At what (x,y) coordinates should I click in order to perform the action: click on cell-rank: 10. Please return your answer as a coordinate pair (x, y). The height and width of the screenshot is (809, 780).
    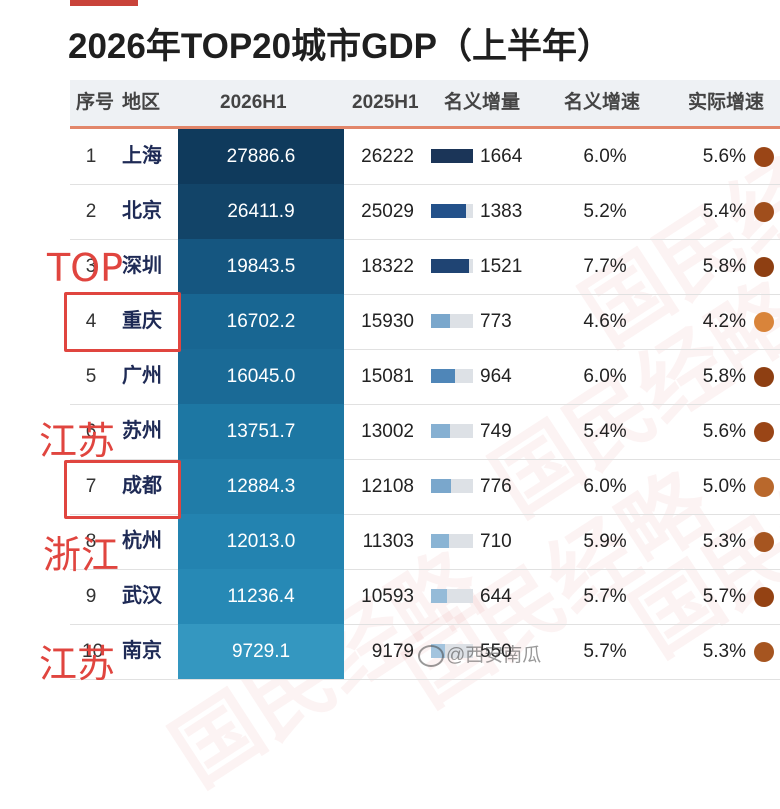
    Looking at the image, I should click on (93, 651).